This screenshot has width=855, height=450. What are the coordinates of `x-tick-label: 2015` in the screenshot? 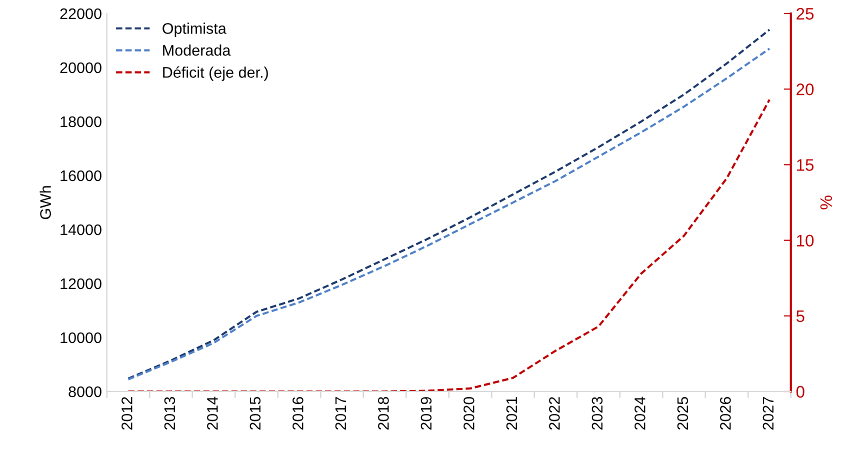 It's located at (255, 413).